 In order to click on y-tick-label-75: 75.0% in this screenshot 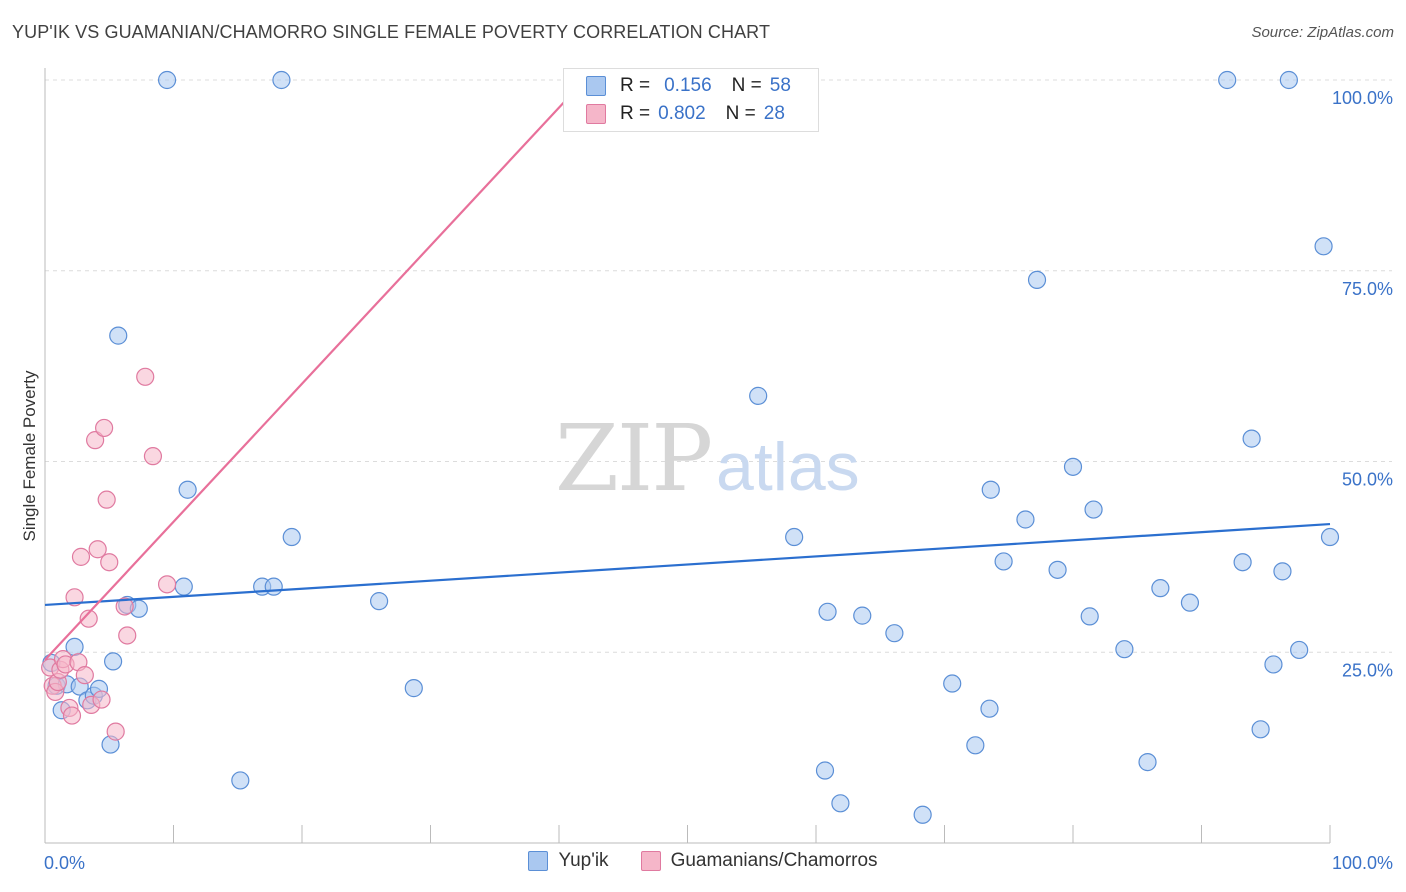, I will do `click(1367, 289)`.